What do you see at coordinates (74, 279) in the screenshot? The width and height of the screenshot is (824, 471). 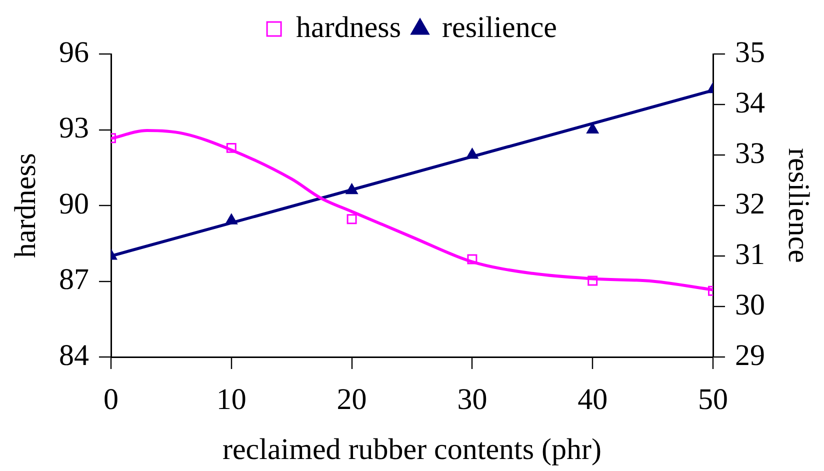 I see `y-tick-label: 87` at bounding box center [74, 279].